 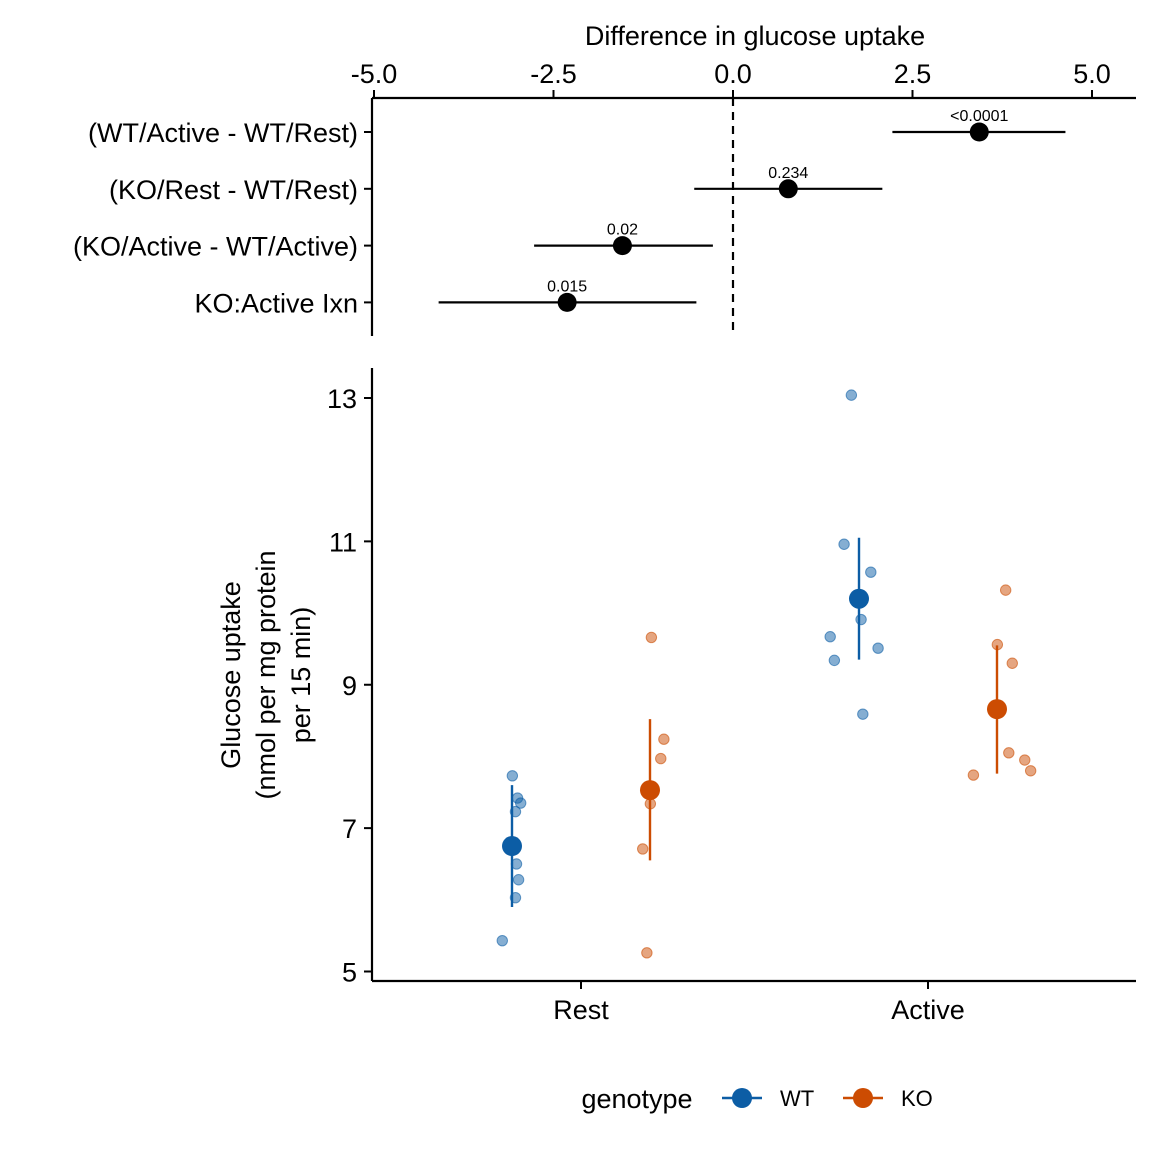 What do you see at coordinates (374, 74) in the screenshot?
I see `forest-x-tick-label: -5.0` at bounding box center [374, 74].